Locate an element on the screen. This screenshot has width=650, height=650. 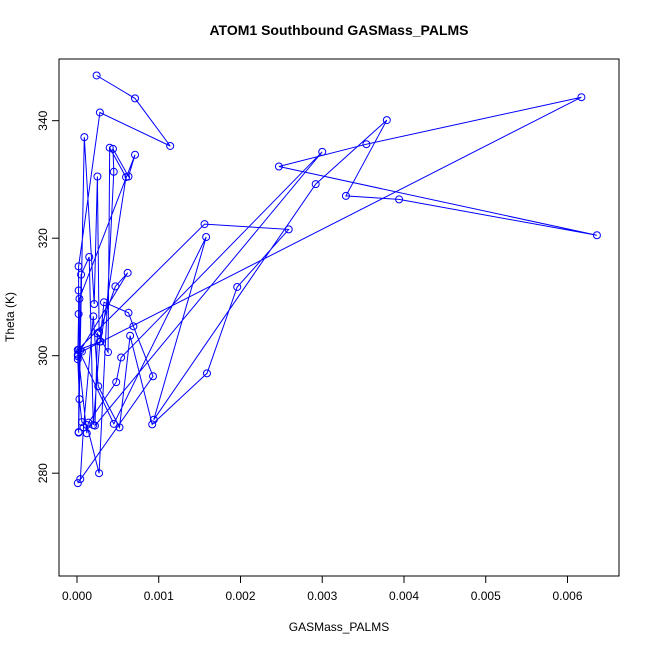
x-tick-label: 0.002 is located at coordinates (240, 596).